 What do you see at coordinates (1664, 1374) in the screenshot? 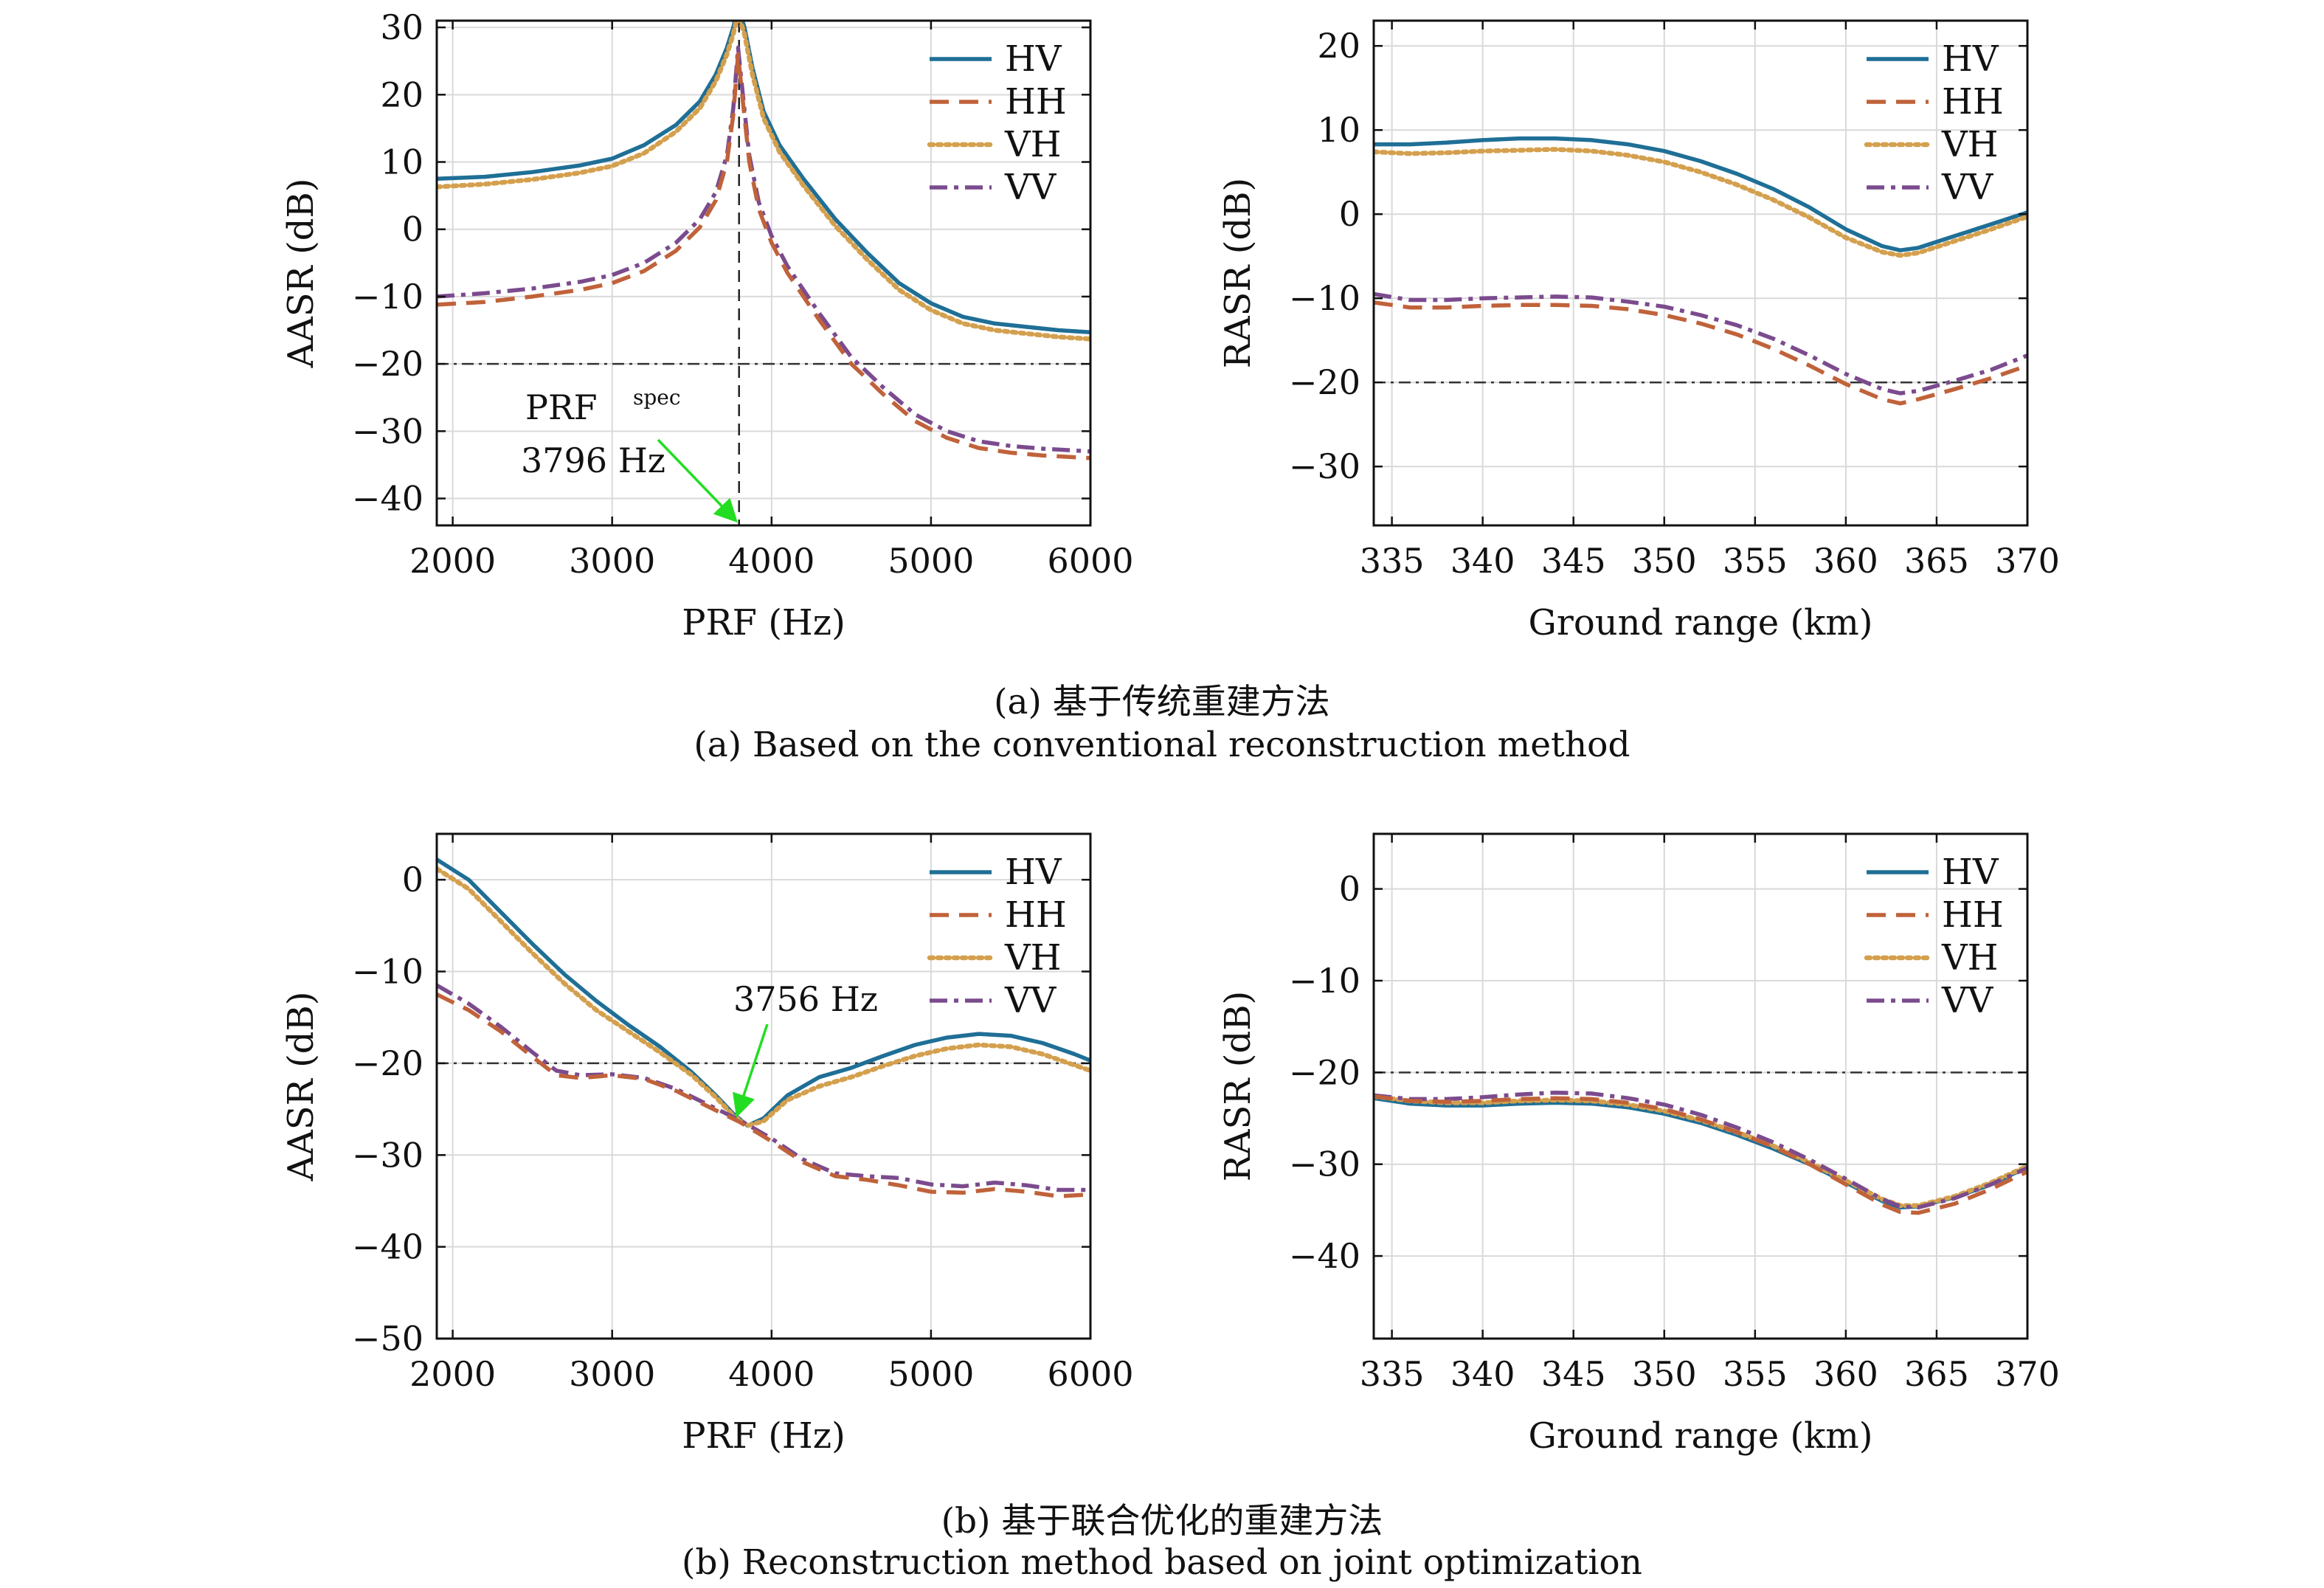
I see `x-tick-label: 350` at bounding box center [1664, 1374].